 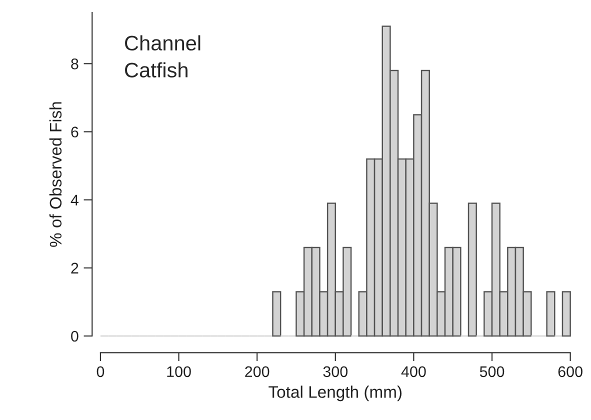 I want to click on x-tick-label: 500, so click(x=492, y=372).